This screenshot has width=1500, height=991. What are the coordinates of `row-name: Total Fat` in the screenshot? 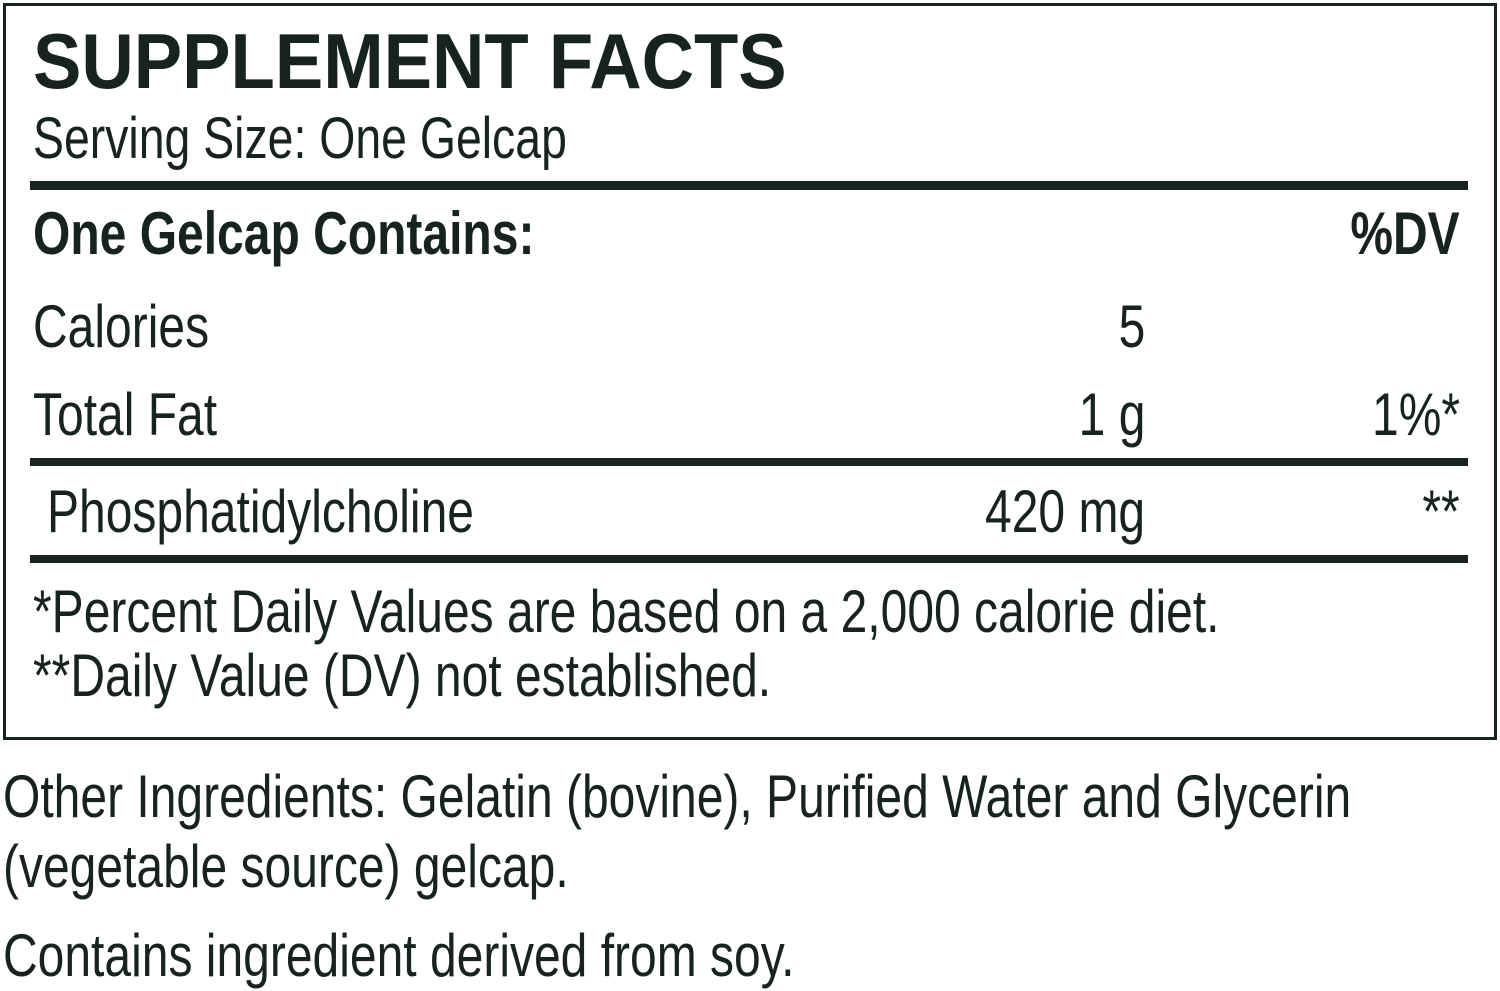 It's located at (125, 414).